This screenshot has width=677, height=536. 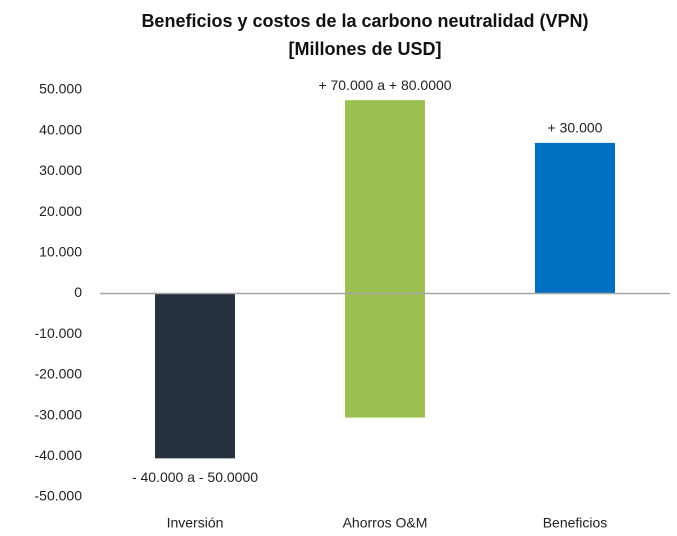 What do you see at coordinates (385, 523) in the screenshot?
I see `x-tick-label: Ahorros O&M` at bounding box center [385, 523].